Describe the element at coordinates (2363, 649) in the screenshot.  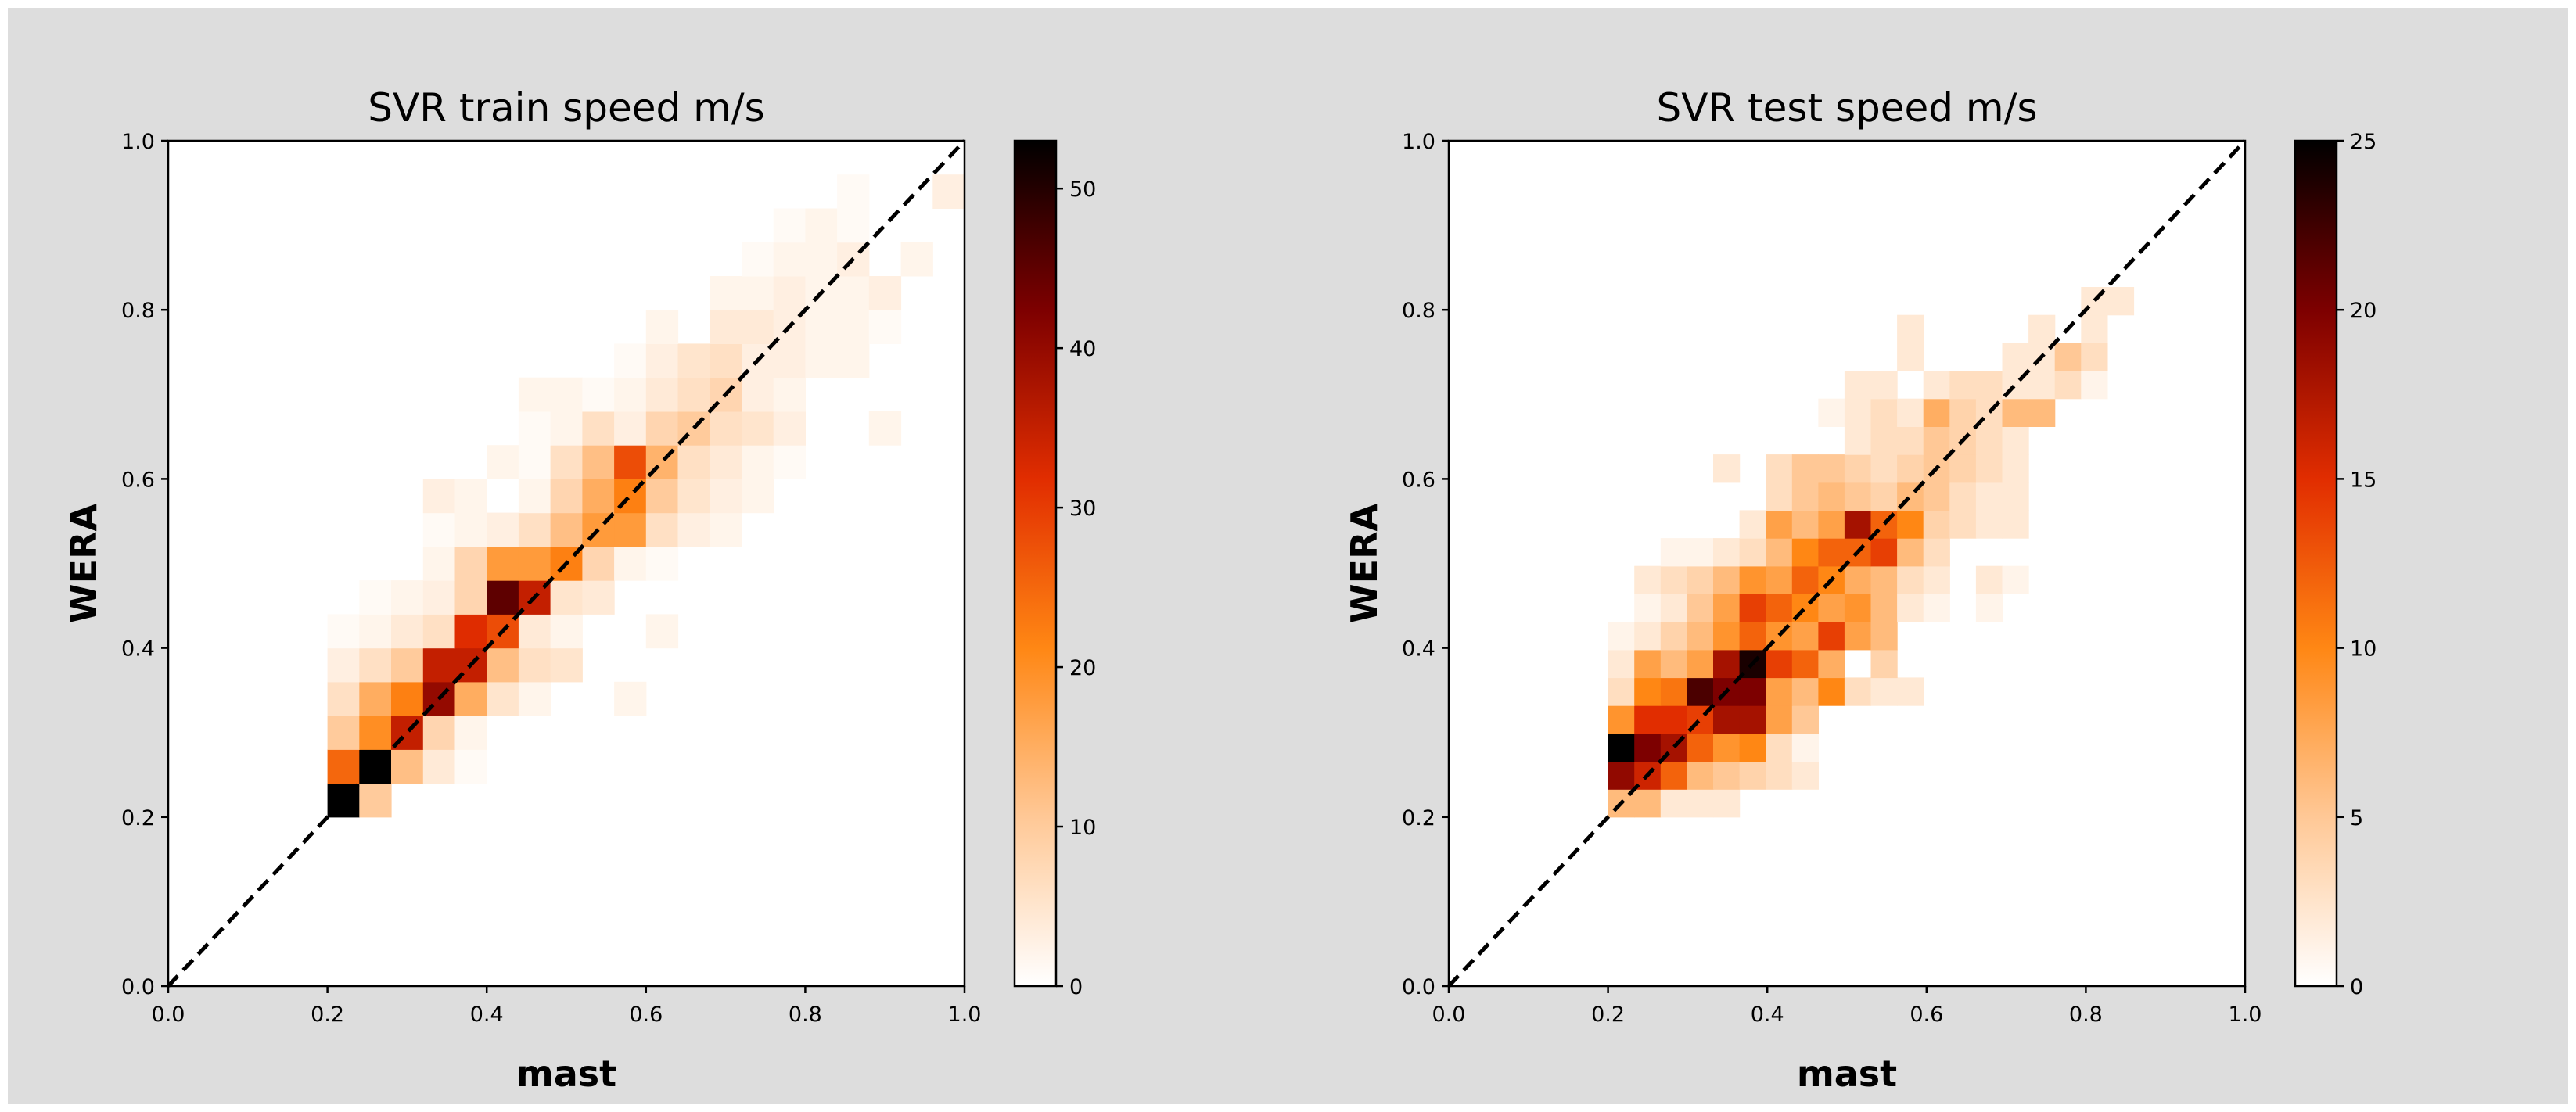
I see `colorbar-tick-label: 10` at that location.